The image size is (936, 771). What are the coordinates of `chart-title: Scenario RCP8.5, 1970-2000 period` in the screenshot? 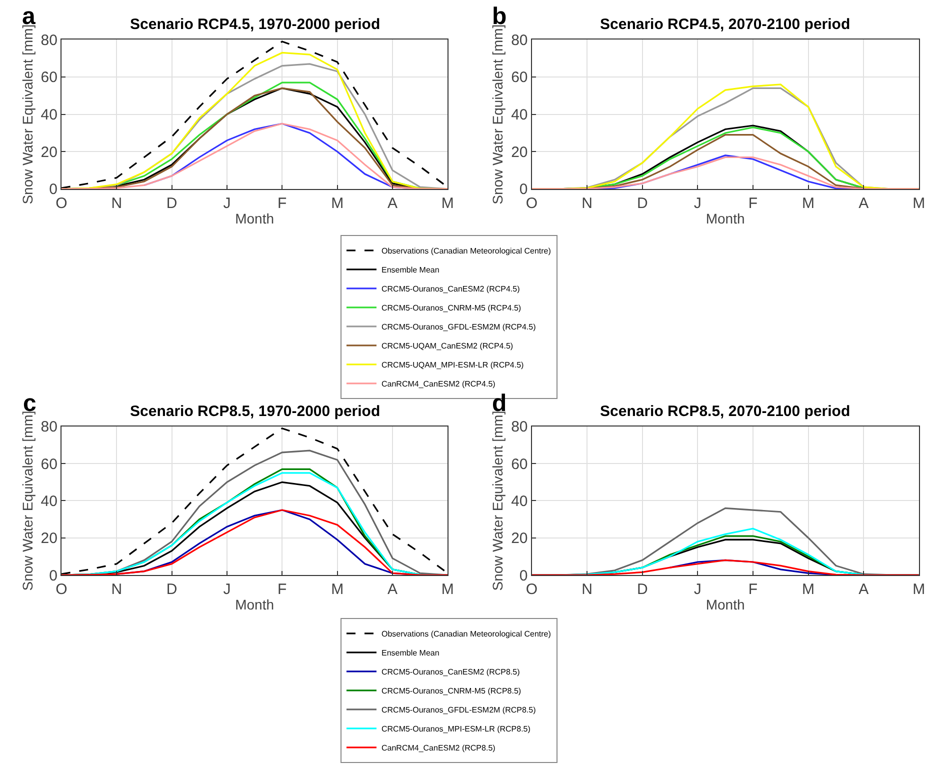 It's located at (255, 411).